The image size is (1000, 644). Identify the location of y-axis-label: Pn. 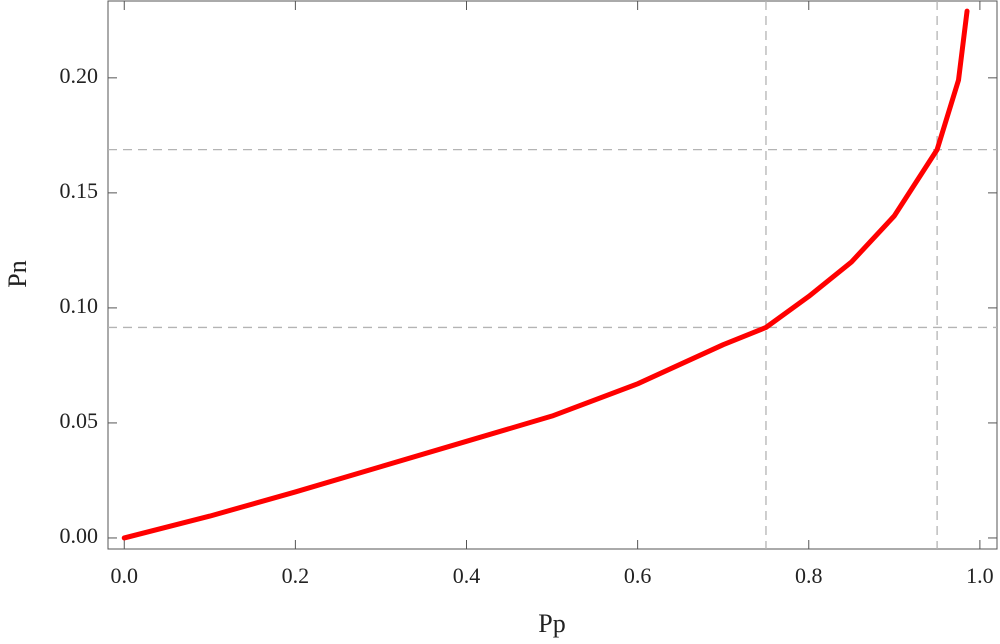
(17, 273).